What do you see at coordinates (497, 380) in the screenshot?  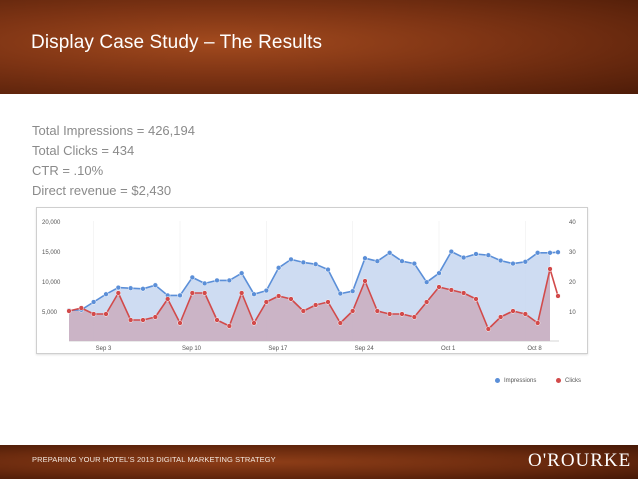 I see `legend-impressions-swatch` at bounding box center [497, 380].